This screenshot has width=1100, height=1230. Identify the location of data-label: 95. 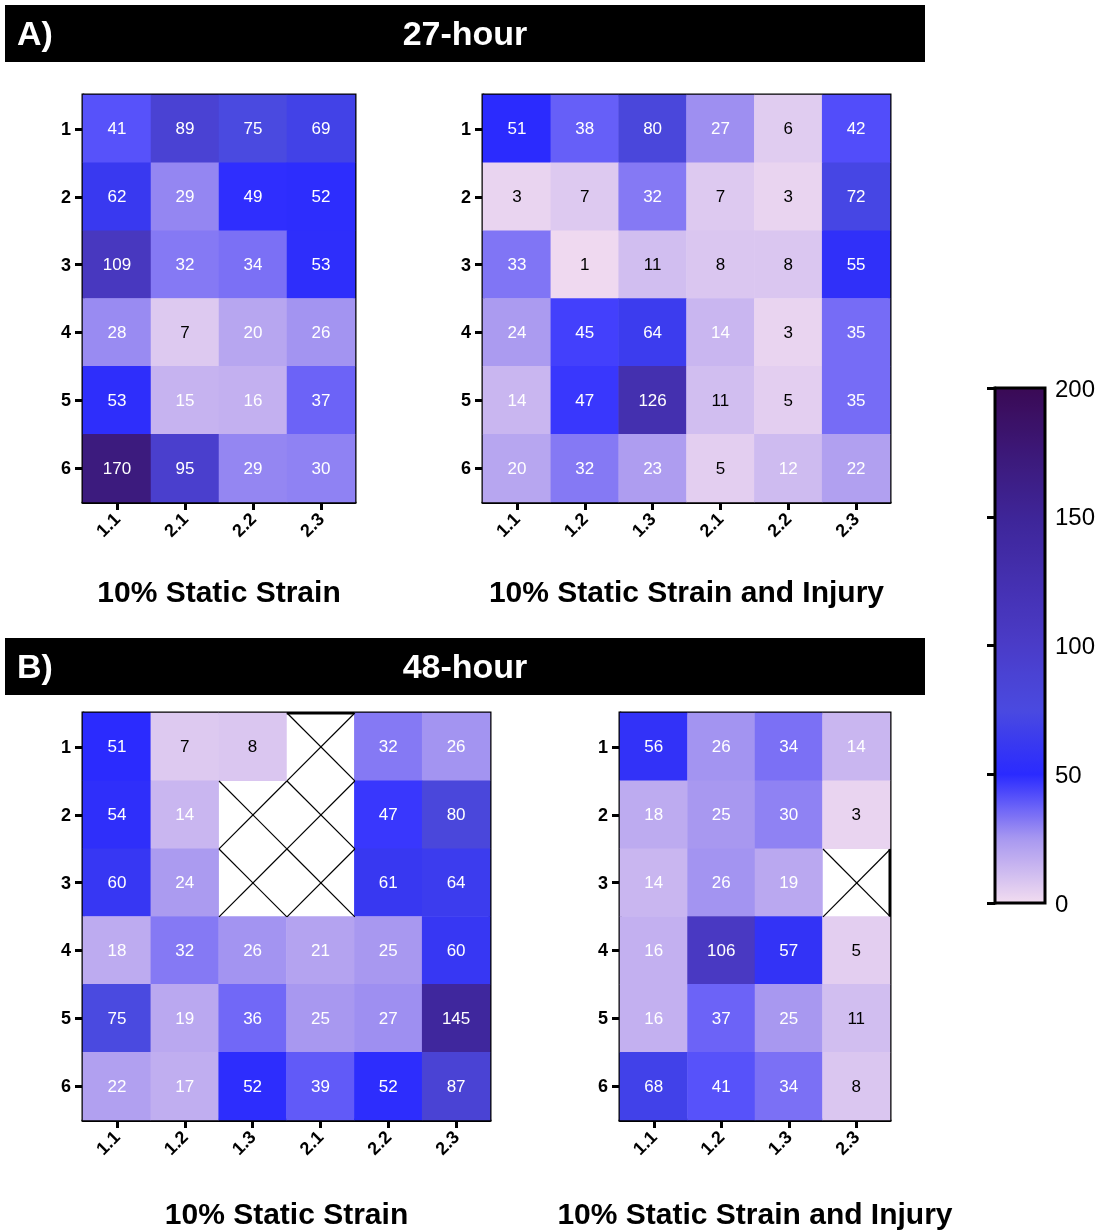
(185, 468).